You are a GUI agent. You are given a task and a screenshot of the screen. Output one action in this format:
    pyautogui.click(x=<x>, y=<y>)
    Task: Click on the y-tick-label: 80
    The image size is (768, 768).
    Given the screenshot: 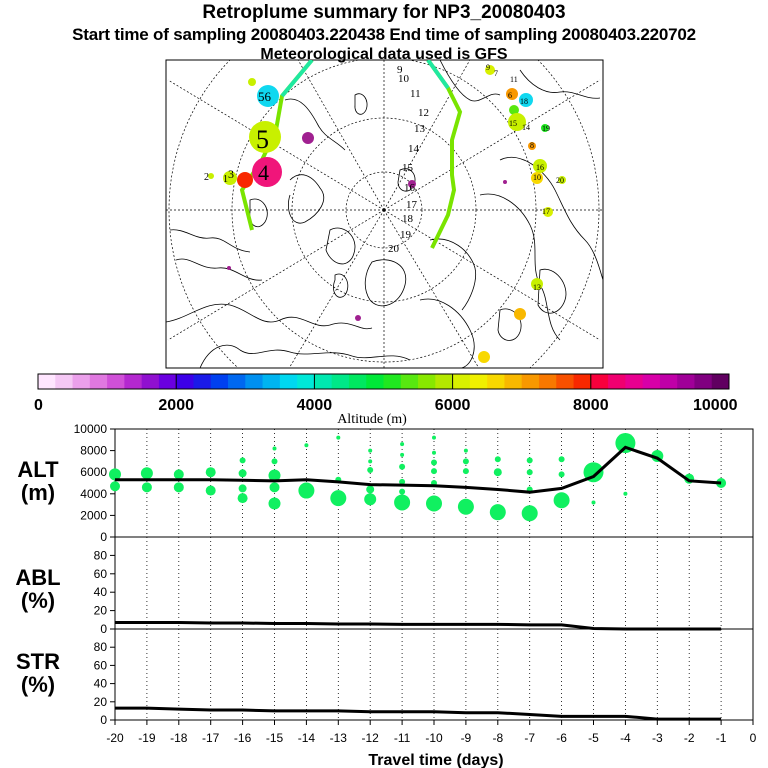 What is the action you would take?
    pyautogui.click(x=101, y=647)
    